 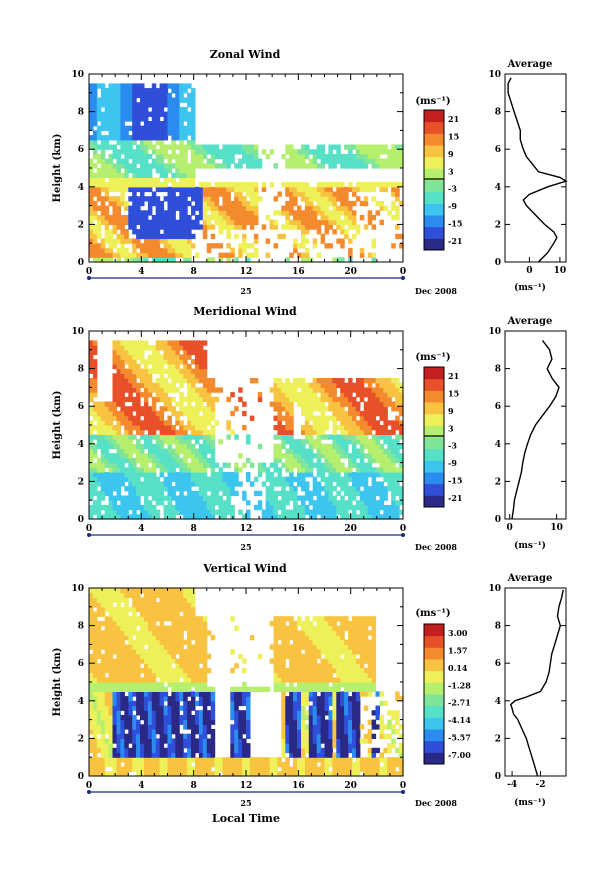 What do you see at coordinates (298, 272) in the screenshot?
I see `zonal-x-tick-label: 16` at bounding box center [298, 272].